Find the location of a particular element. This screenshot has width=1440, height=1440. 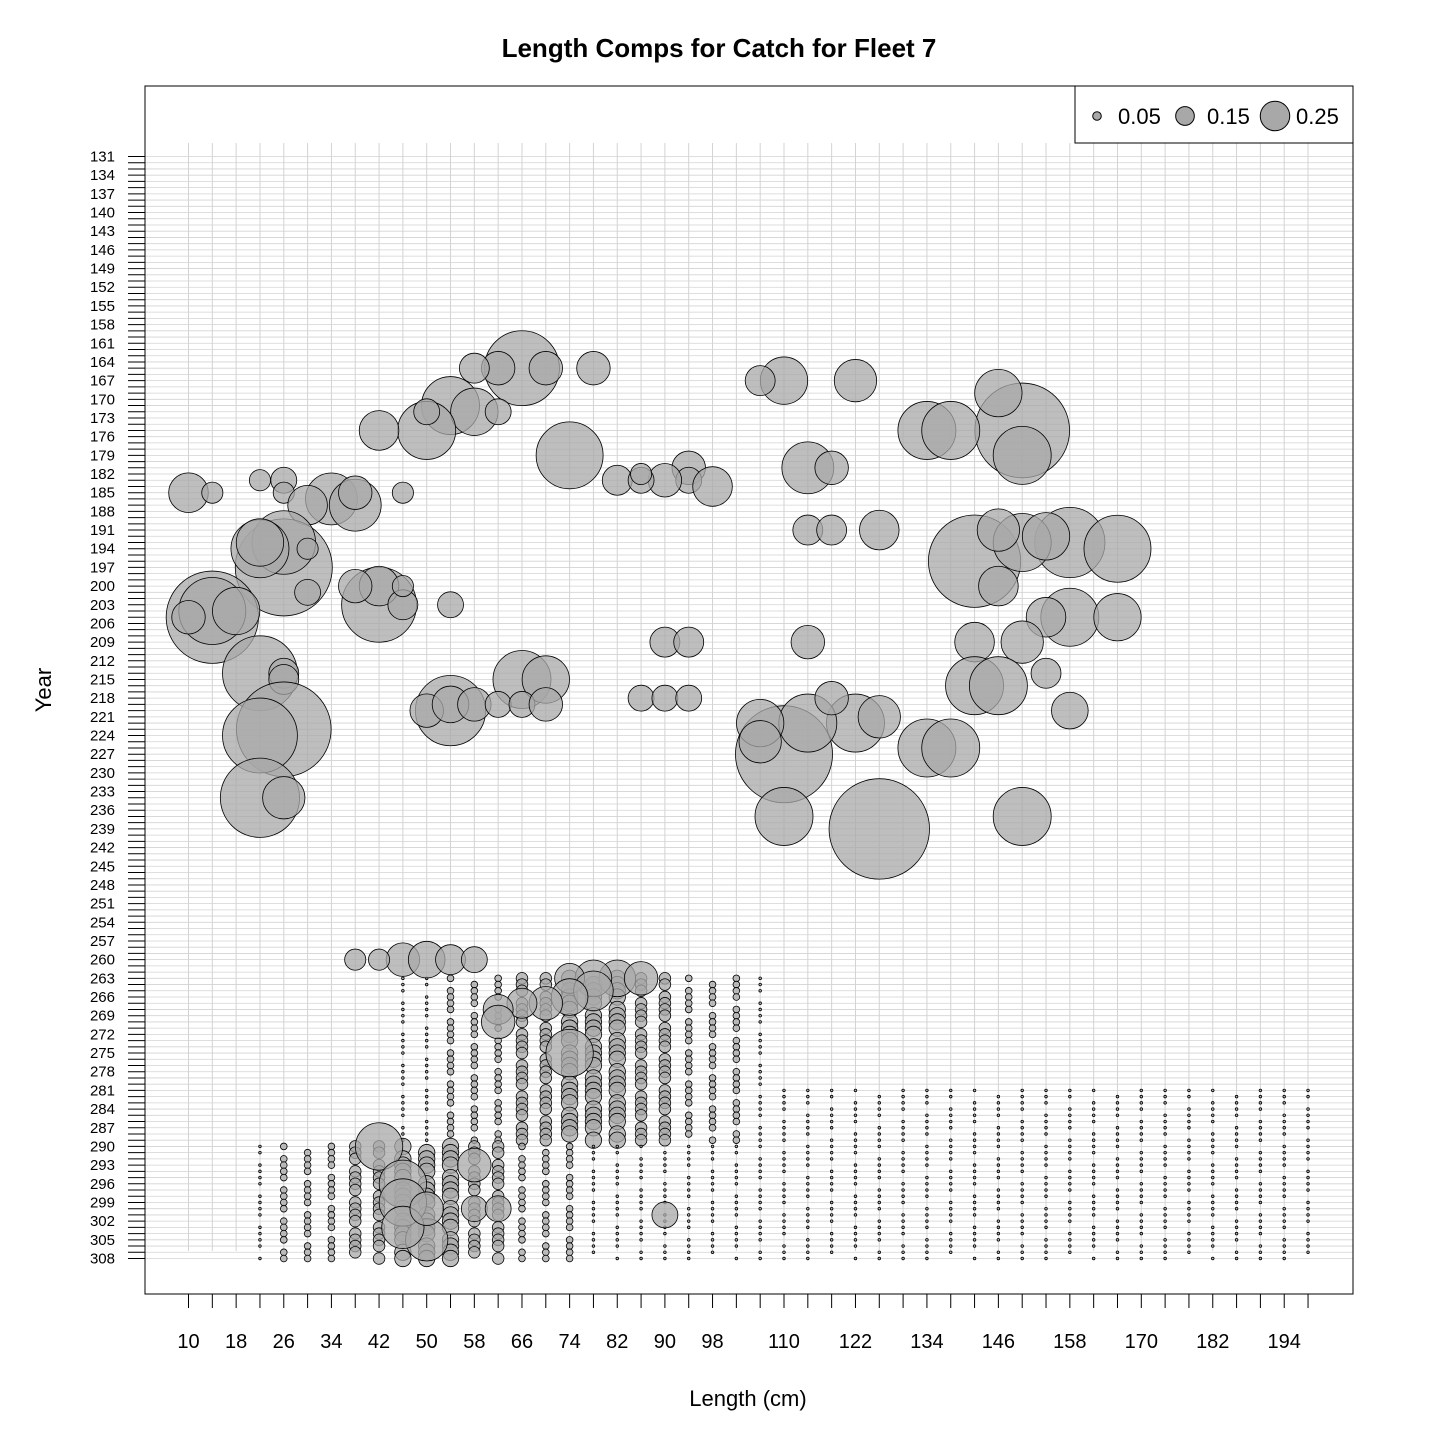

legend-bubble is located at coordinates (1185, 116).